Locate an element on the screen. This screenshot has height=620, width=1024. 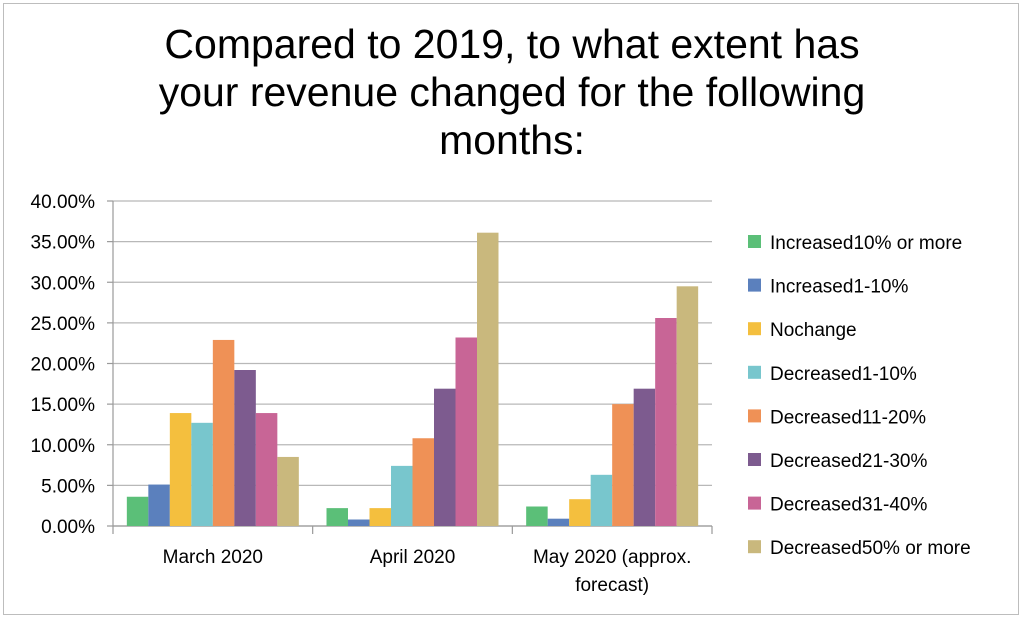
y-tick-label: 35.00% is located at coordinates (63, 243).